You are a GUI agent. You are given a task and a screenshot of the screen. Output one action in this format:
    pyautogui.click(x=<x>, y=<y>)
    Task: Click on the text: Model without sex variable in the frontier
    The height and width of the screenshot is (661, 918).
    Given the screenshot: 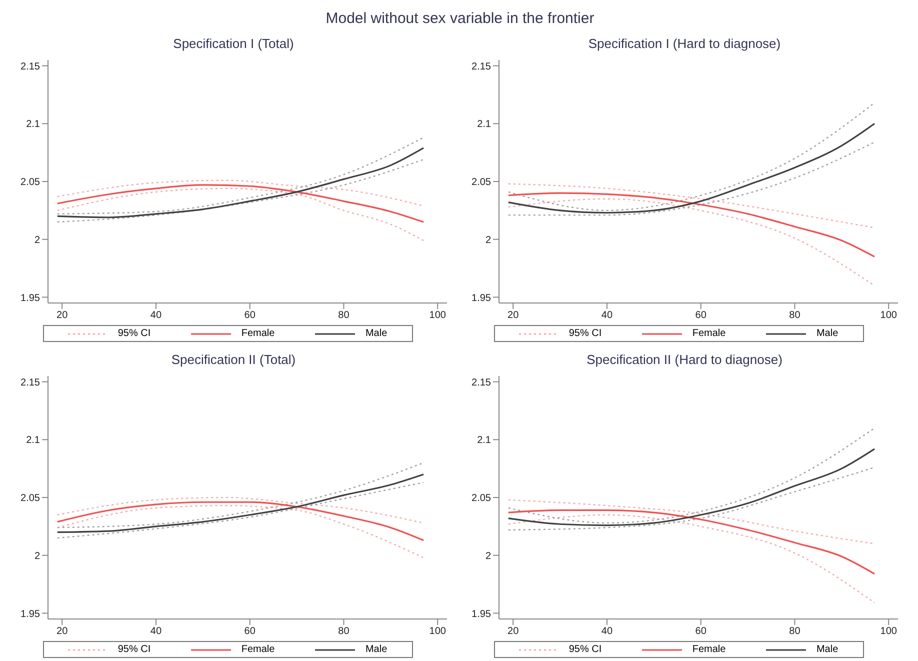 What is the action you would take?
    pyautogui.click(x=460, y=19)
    